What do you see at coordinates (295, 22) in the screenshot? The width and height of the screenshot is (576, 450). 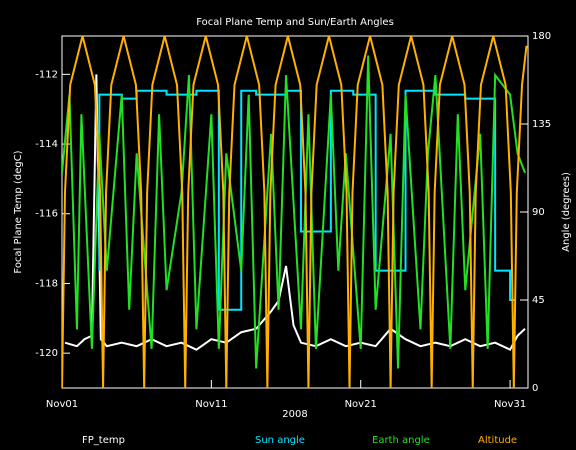 I see `chart-title: Focal Plane Temp and Sun/Earth Angles` at bounding box center [295, 22].